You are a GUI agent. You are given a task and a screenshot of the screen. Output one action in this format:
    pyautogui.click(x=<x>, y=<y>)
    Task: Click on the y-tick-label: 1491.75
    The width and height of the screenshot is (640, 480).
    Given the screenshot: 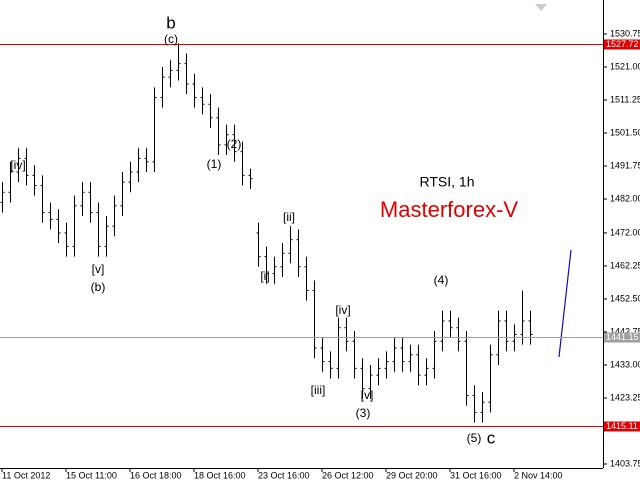 What is the action you would take?
    pyautogui.click(x=625, y=165)
    